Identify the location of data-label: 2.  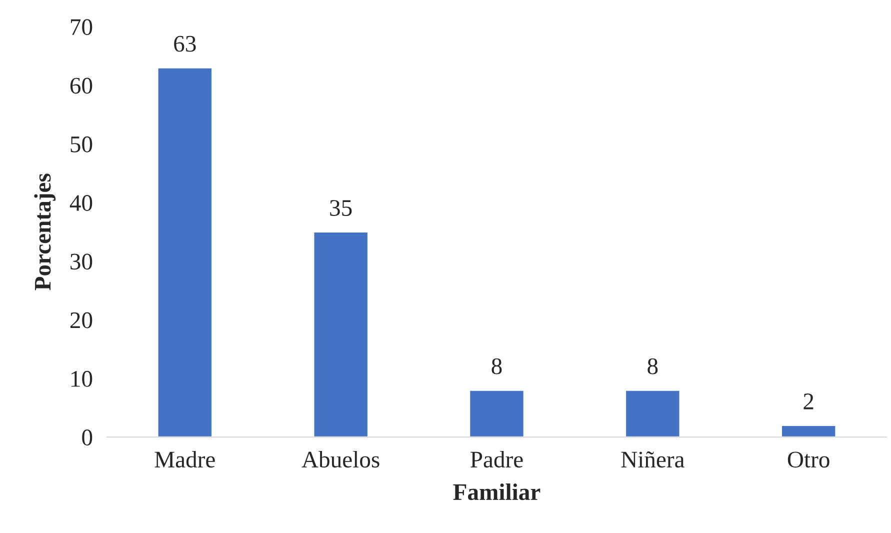
(809, 402).